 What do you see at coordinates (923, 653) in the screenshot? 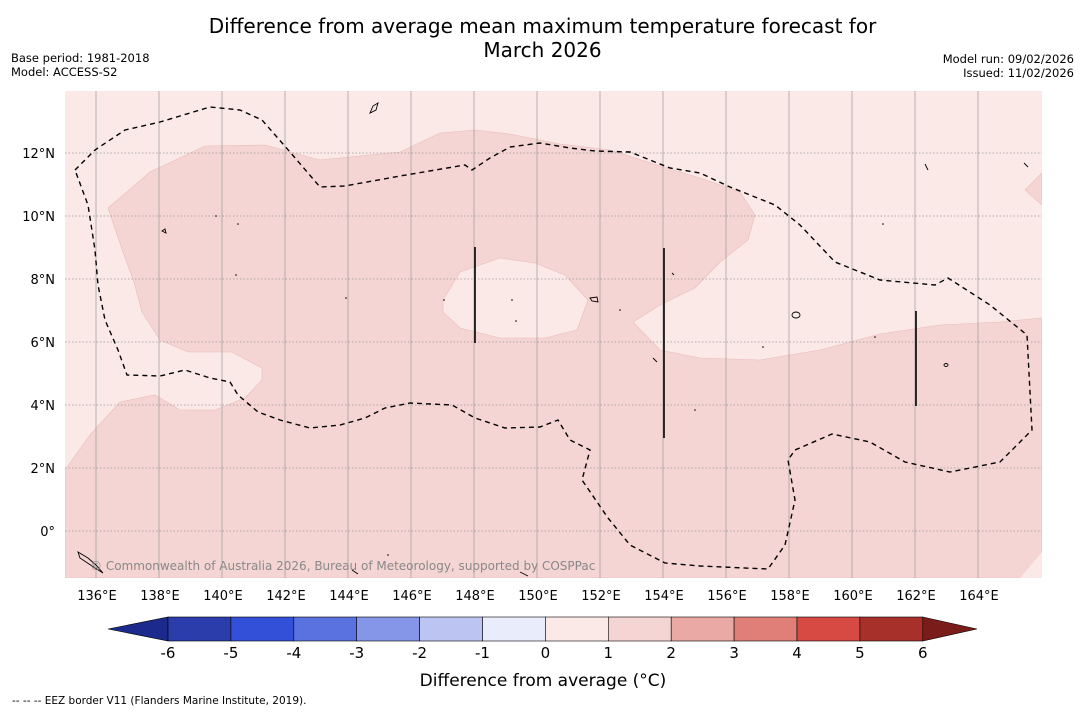
I see `colorbar-tick-label: 6` at bounding box center [923, 653].